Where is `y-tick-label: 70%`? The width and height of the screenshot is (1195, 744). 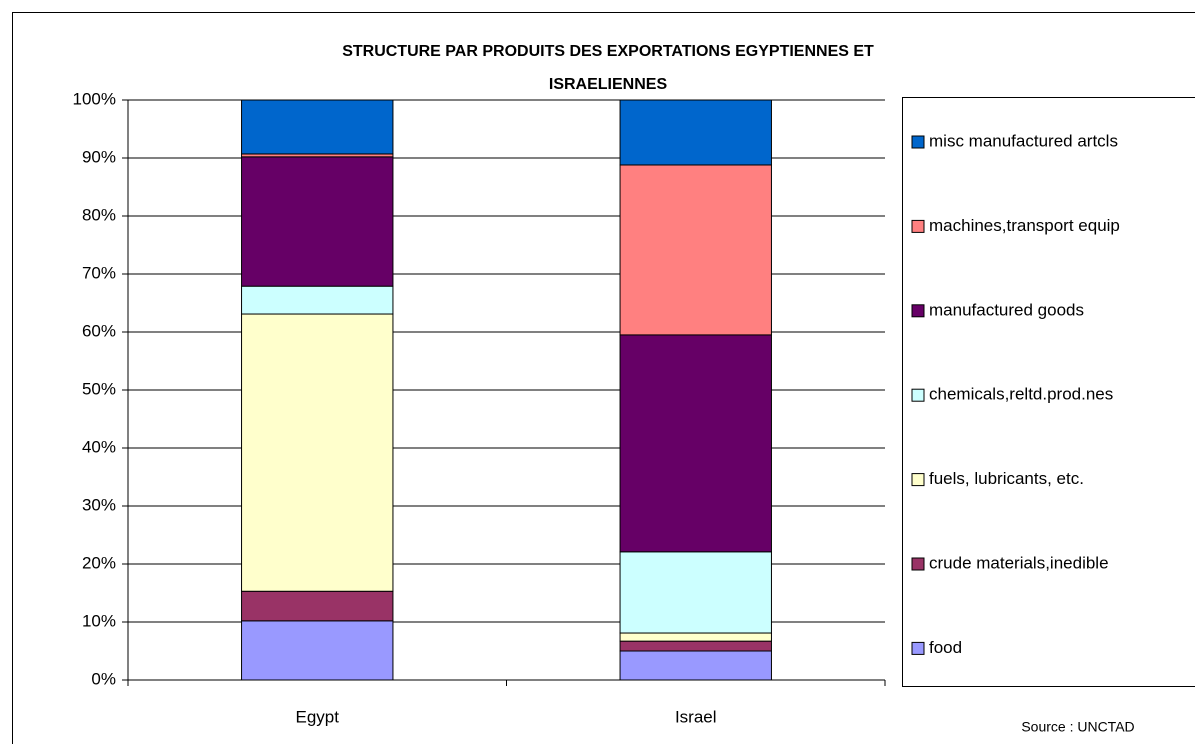
y-tick-label: 70% is located at coordinates (99, 272).